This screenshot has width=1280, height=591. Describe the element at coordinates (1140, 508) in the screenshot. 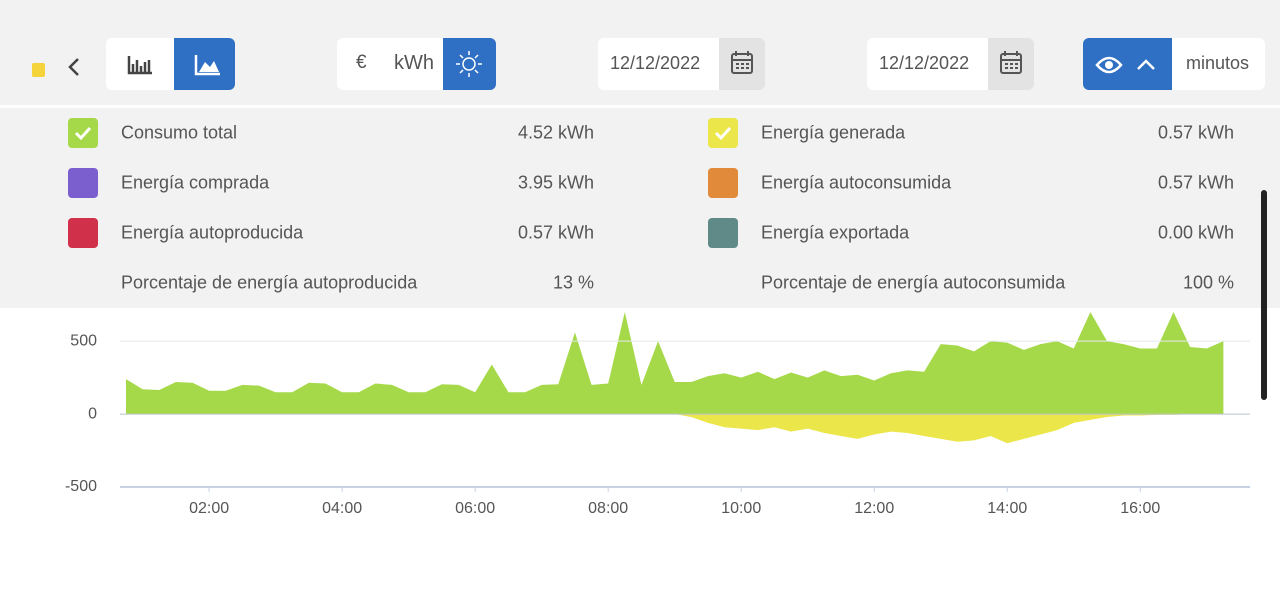

I see `x-tick-label: 16:00` at that location.